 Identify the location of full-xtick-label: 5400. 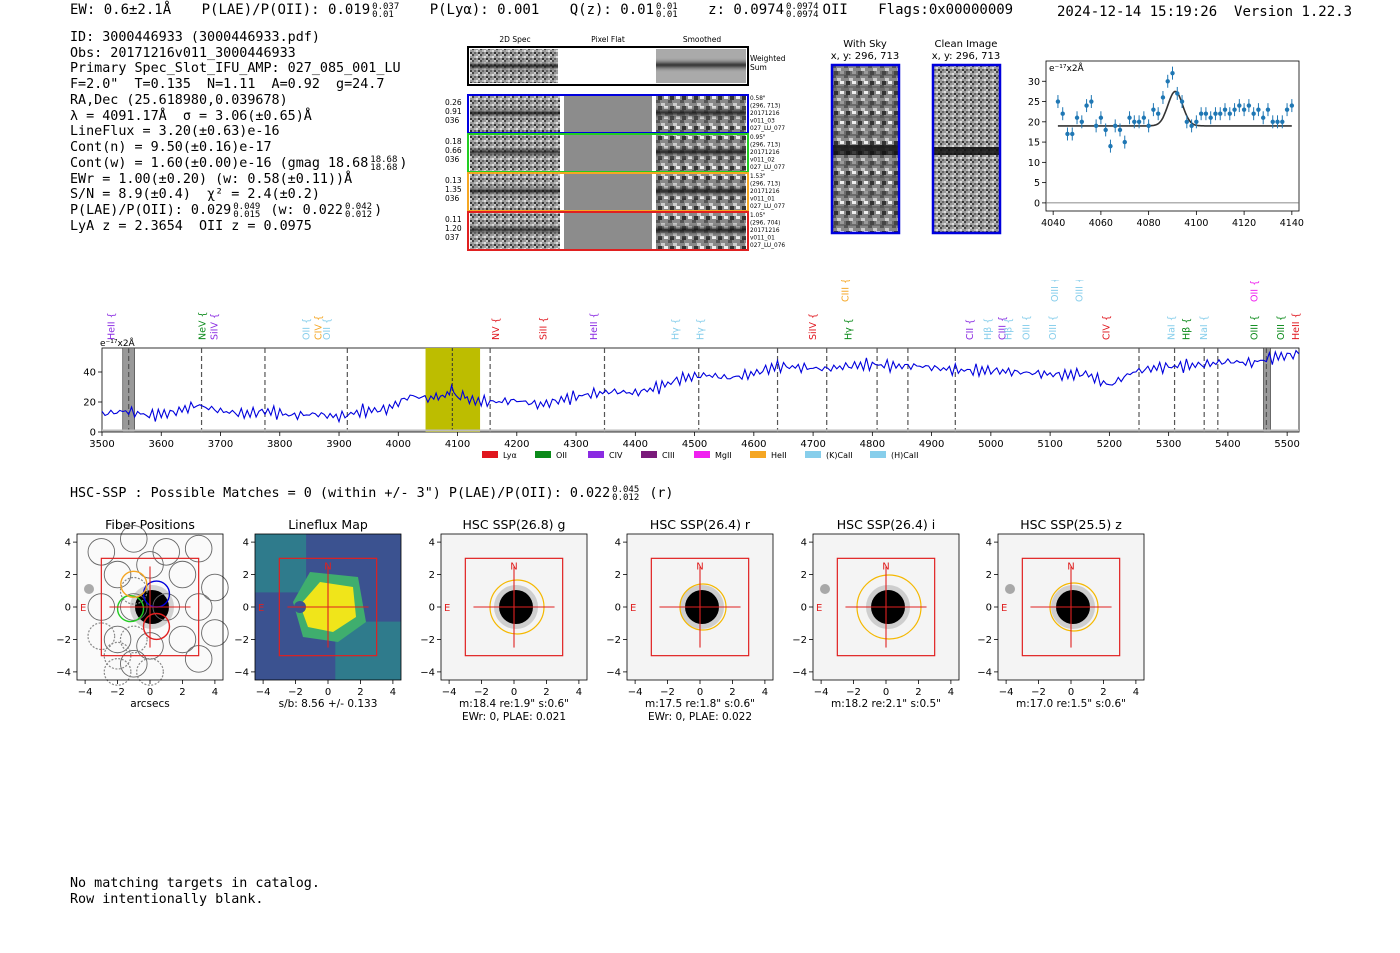
(1227, 444).